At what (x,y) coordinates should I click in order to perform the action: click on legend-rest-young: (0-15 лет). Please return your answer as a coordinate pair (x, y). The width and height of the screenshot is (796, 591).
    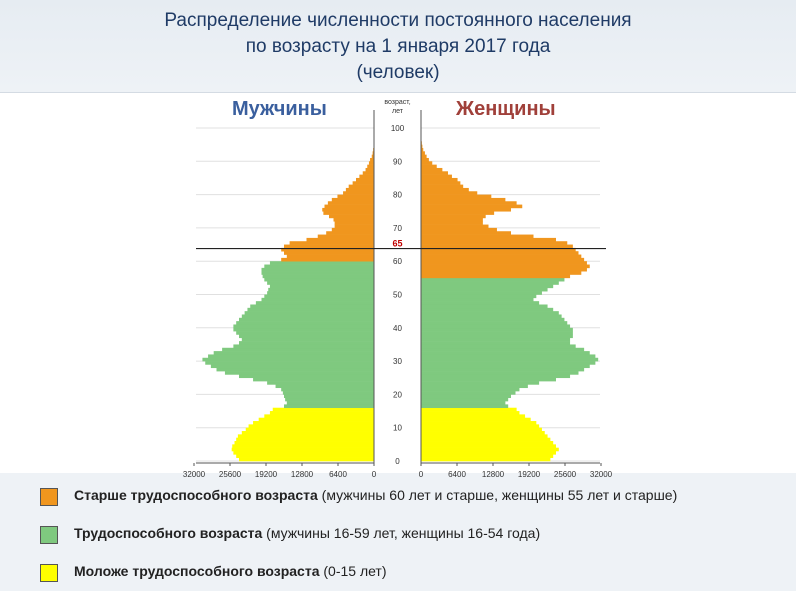
    Looking at the image, I should click on (353, 571).